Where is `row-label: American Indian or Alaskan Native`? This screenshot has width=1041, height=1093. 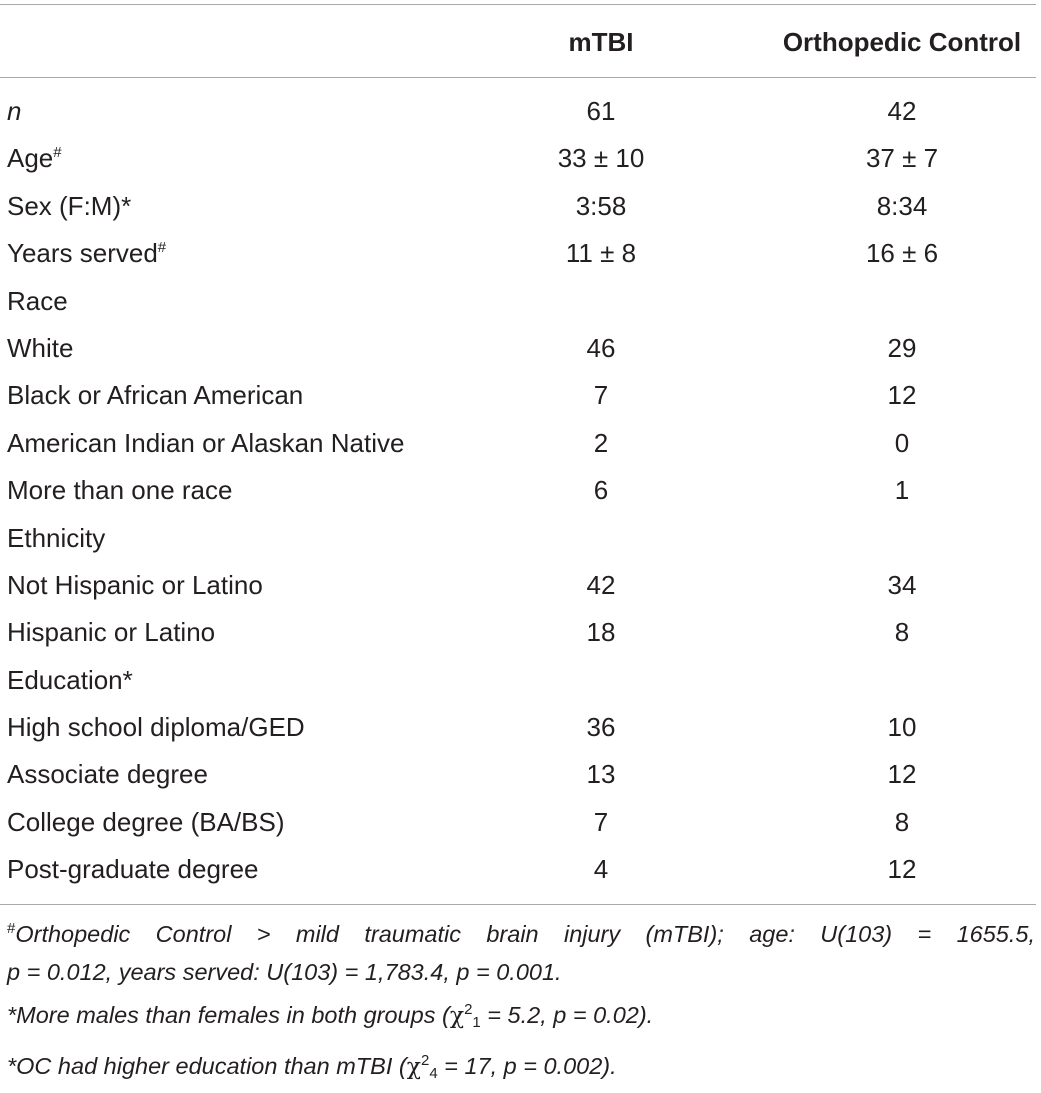 row-label: American Indian or Alaskan Native is located at coordinates (205, 443).